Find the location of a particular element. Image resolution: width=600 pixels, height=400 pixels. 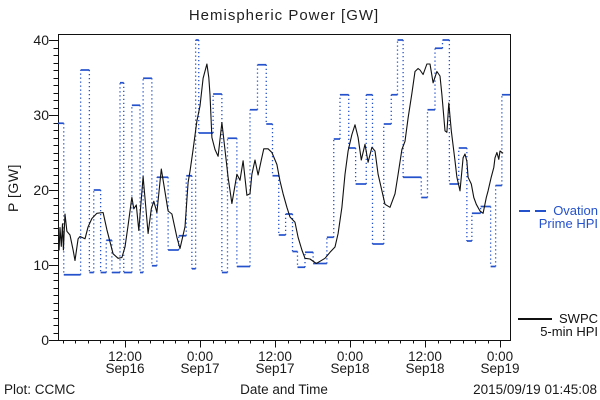

legend-ovation-line2: Prime HPI is located at coordinates (568, 223).